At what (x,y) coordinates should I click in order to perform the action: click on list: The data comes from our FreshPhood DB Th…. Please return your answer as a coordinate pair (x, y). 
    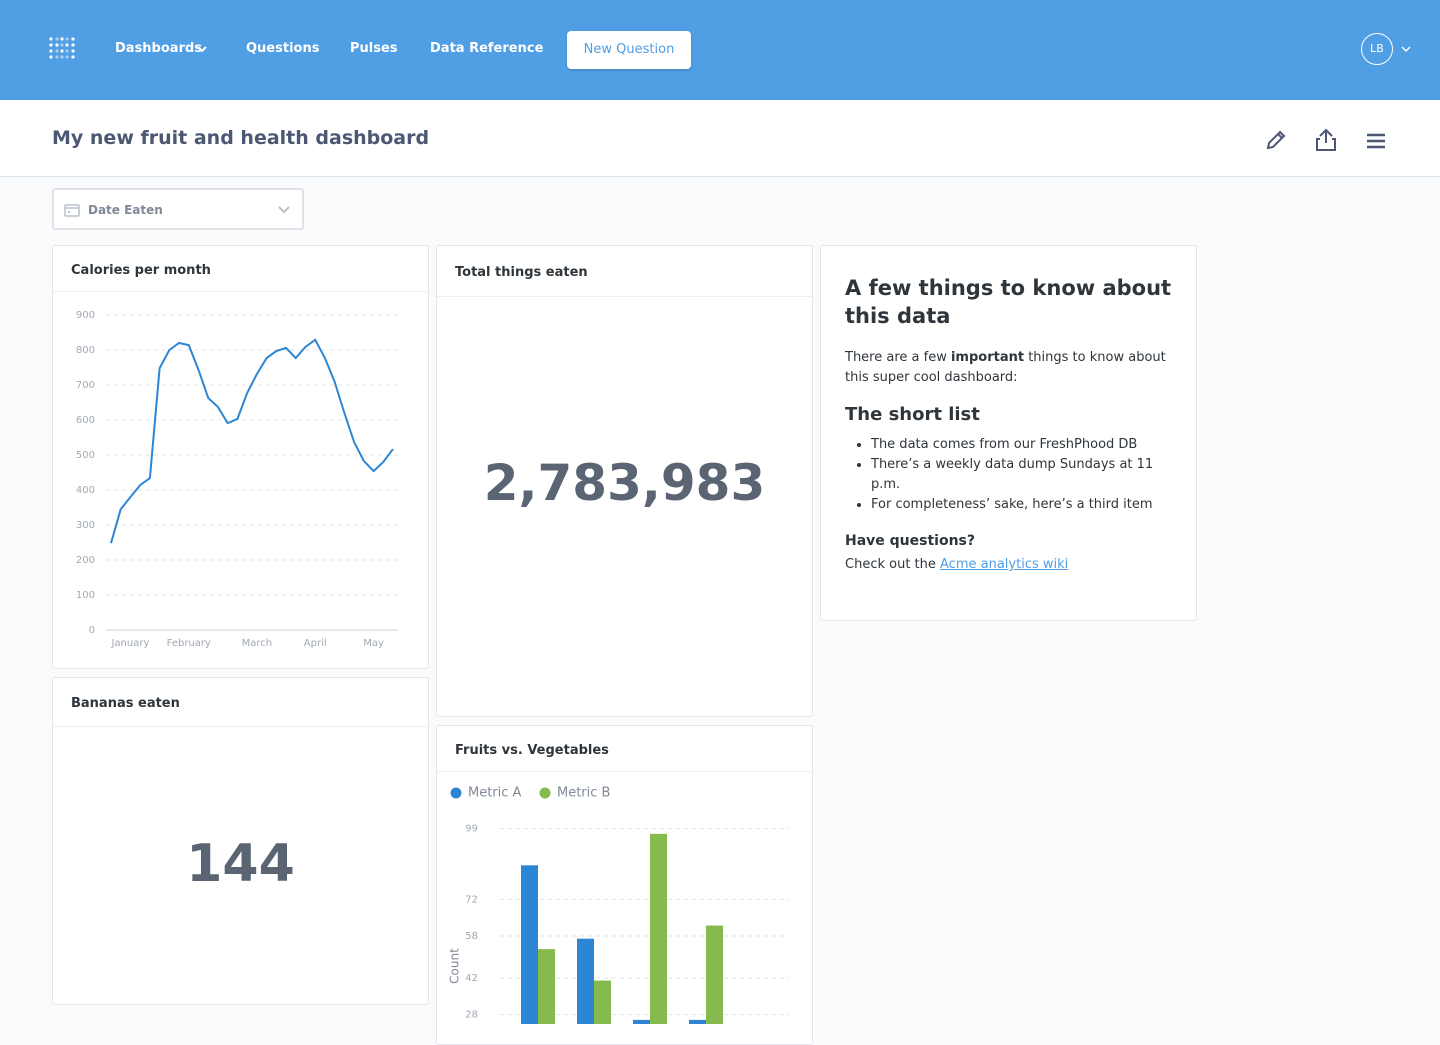
    Looking at the image, I should click on (1008, 475).